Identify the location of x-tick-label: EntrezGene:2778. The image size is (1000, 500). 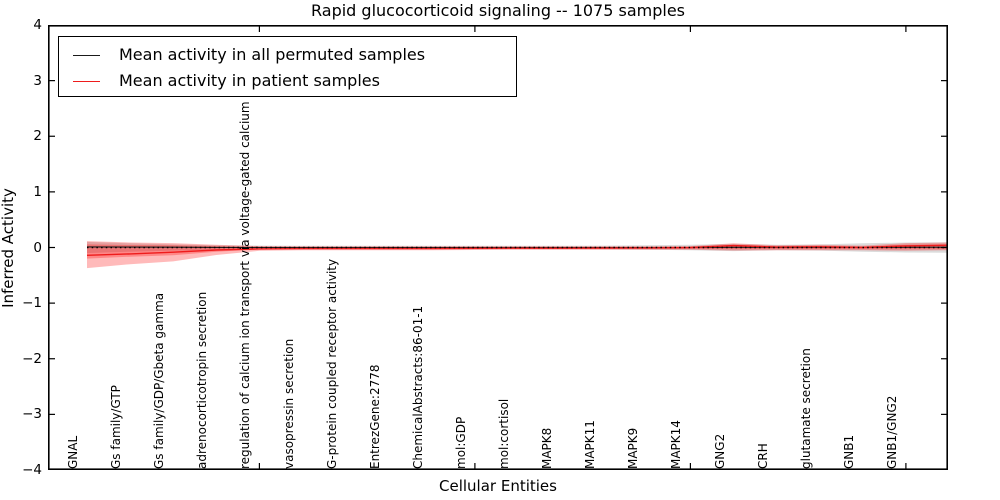
(374, 417).